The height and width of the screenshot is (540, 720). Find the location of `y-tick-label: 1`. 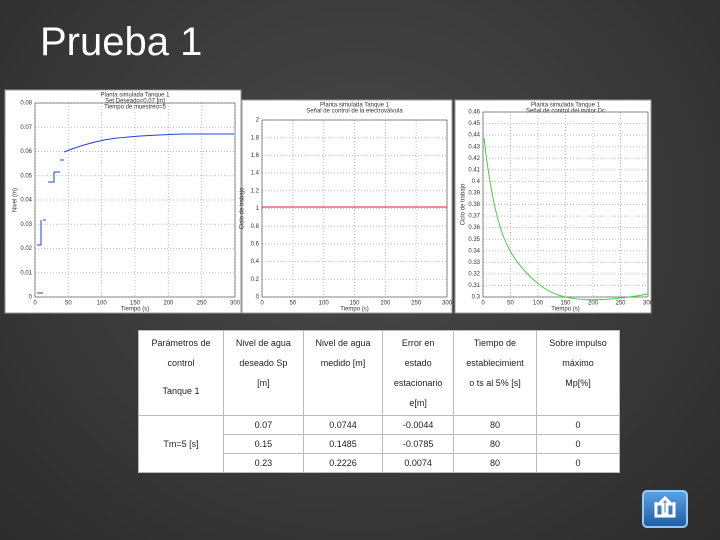

y-tick-label: 1 is located at coordinates (258, 209).